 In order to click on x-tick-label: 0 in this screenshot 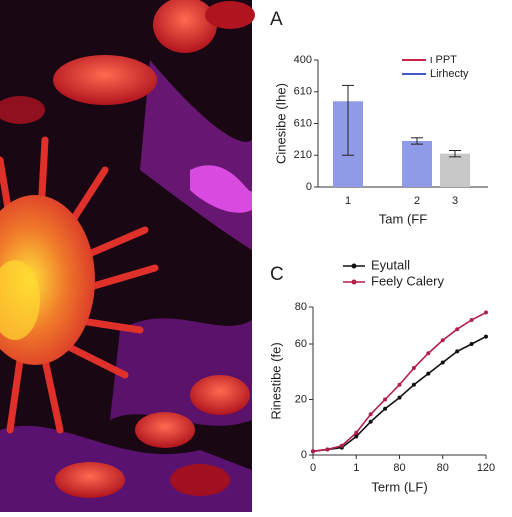, I will do `click(313, 468)`.